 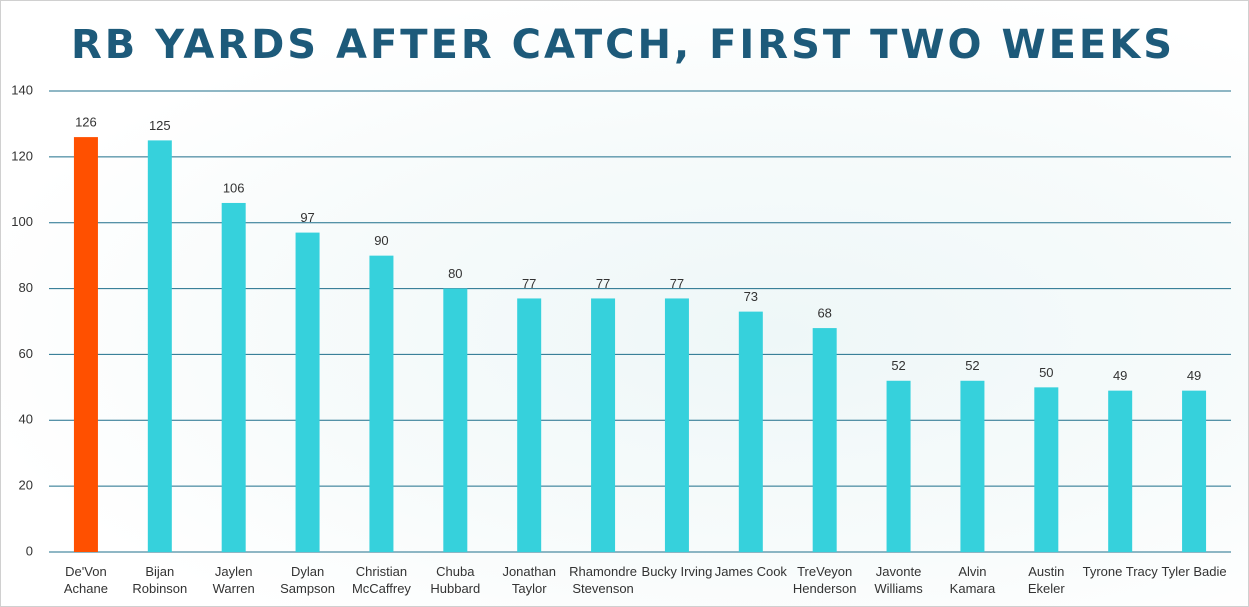 What do you see at coordinates (381, 580) in the screenshot?
I see `x-tick-label: Christian McCaffrey` at bounding box center [381, 580].